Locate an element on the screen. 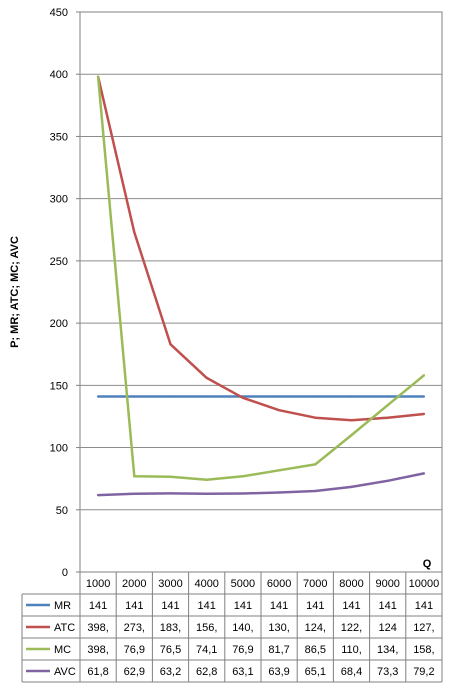 This screenshot has height=689, width=452. table-cell: 61,8 is located at coordinates (97, 672).